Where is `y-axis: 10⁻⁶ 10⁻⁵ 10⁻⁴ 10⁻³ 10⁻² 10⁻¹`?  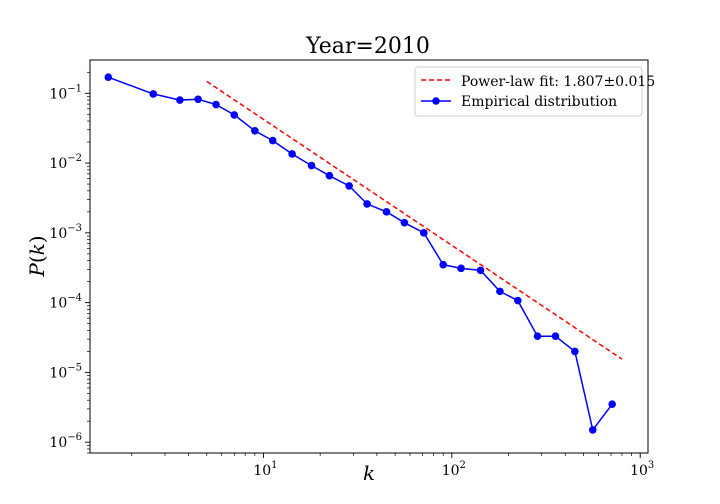 y-axis: 10⁻⁶ 10⁻⁵ 10⁻⁴ 10⁻³ 10⁻² 10⁻¹ is located at coordinates (69, 262).